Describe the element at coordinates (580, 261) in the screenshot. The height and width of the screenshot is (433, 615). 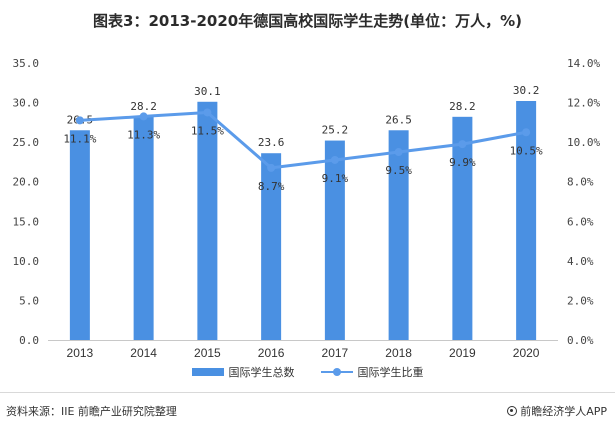
I see `y-right-tick-label: 4.0%` at that location.